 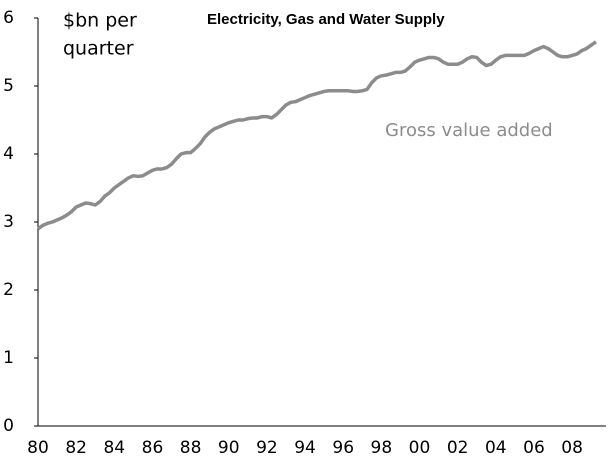 What do you see at coordinates (8, 154) in the screenshot?
I see `y-tick-label: 4` at bounding box center [8, 154].